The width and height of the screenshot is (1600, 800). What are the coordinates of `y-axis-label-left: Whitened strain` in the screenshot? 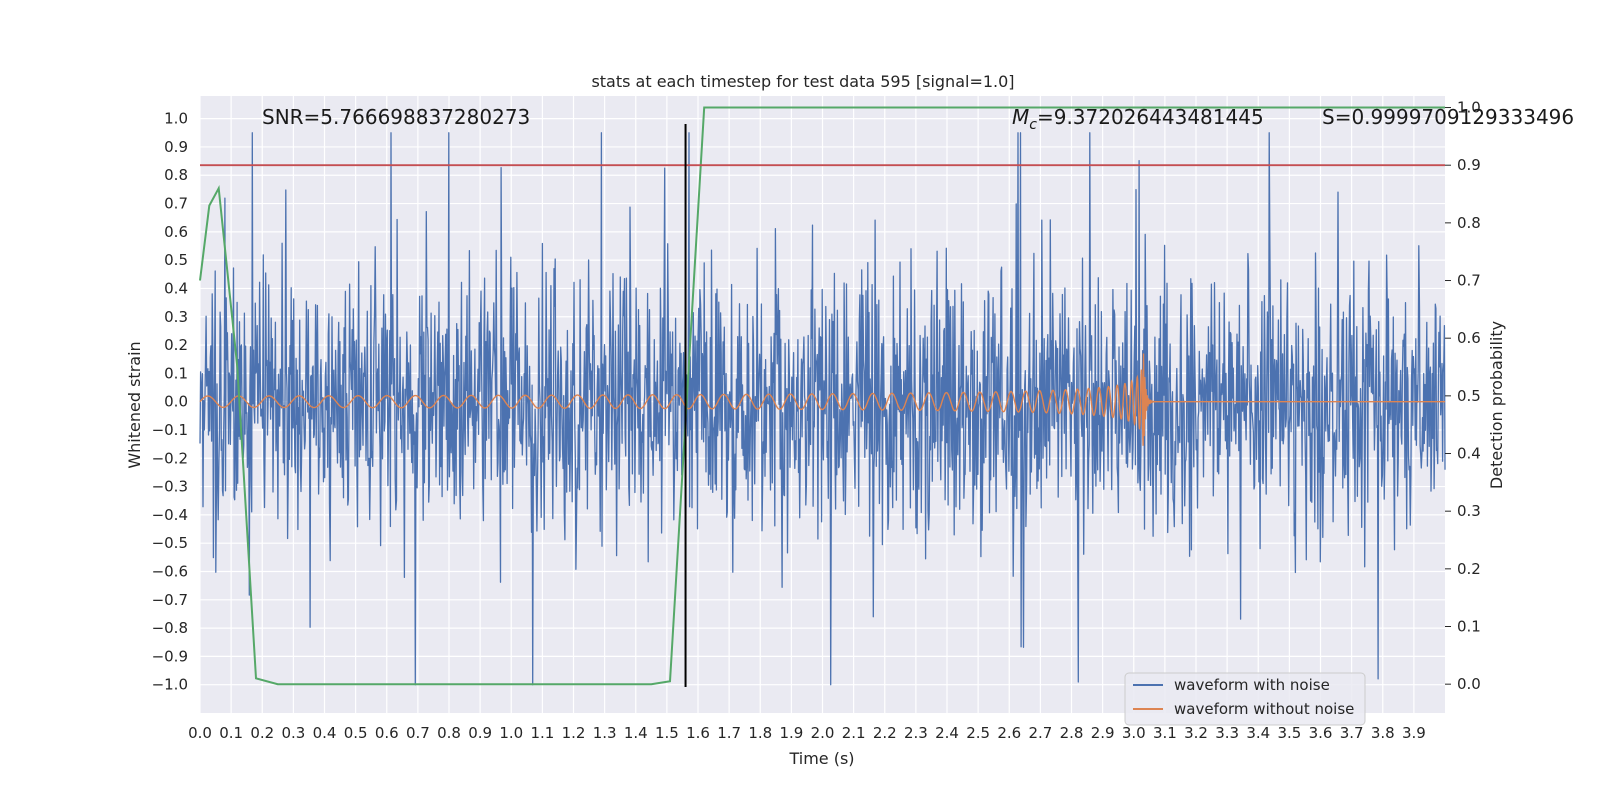 It's located at (134, 404).